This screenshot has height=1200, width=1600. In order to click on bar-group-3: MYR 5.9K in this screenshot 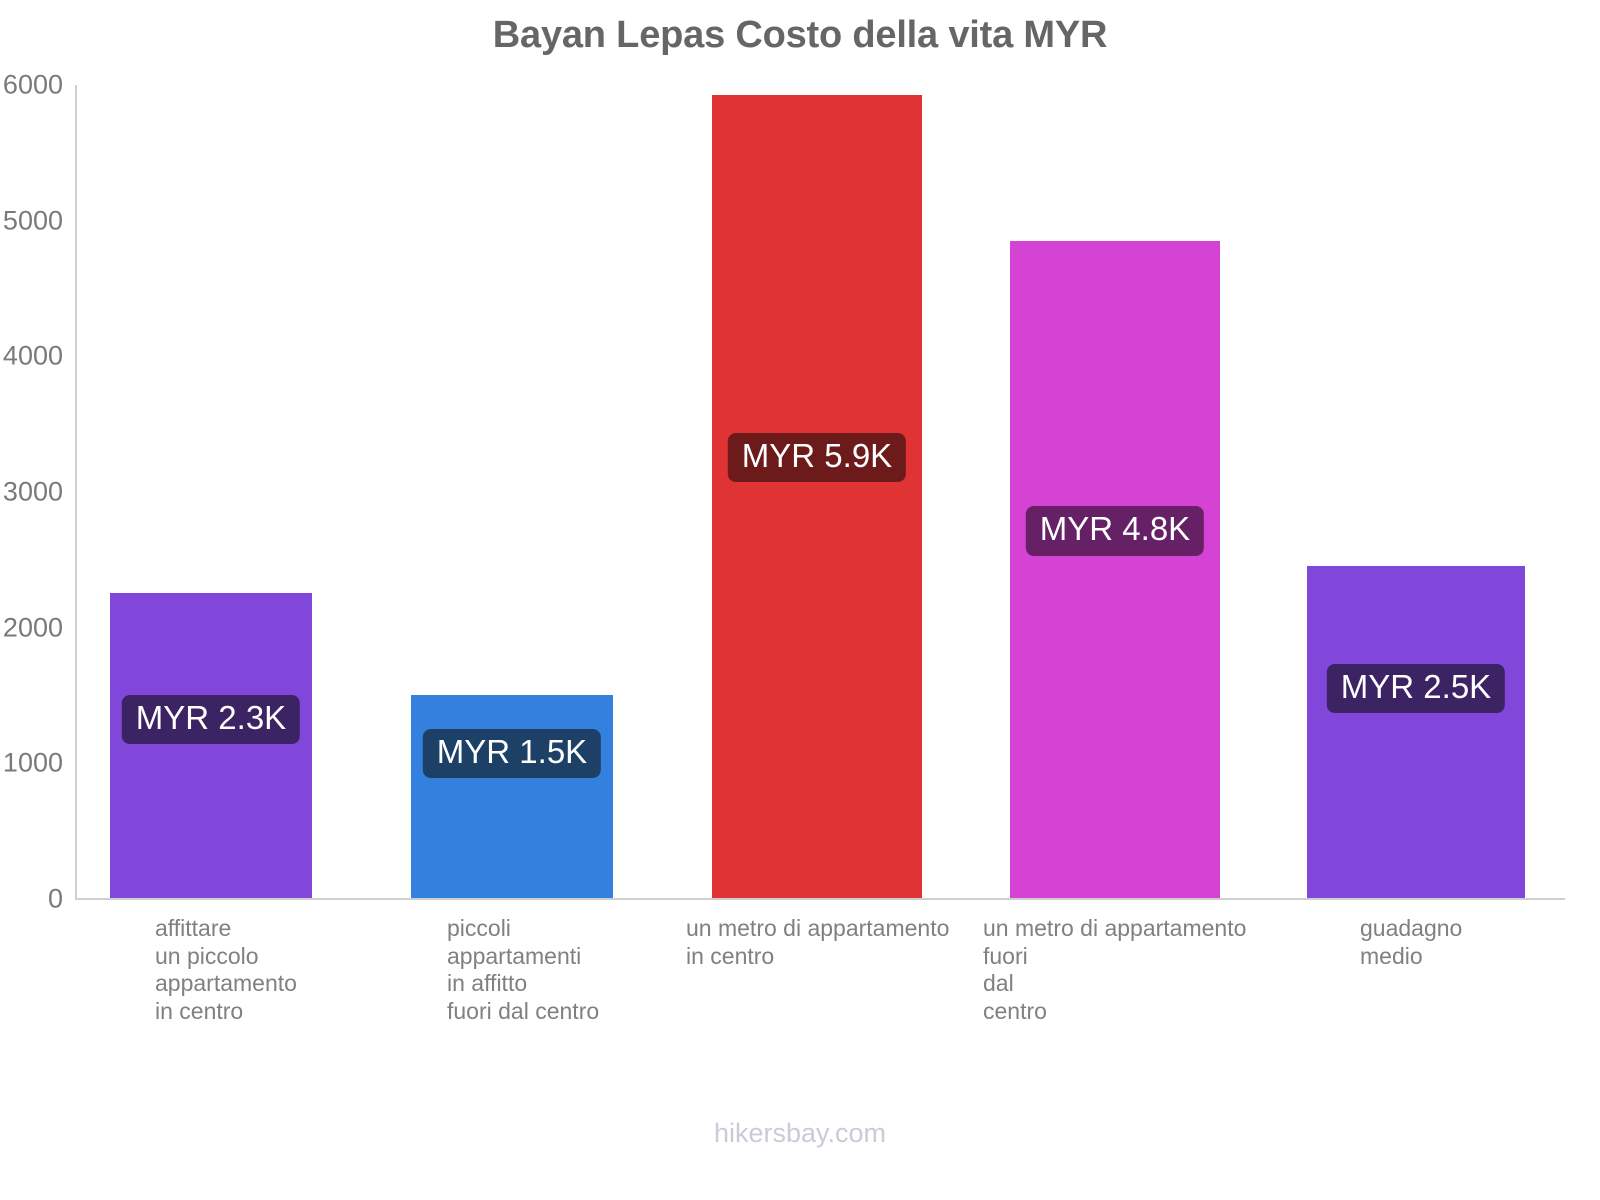, I will do `click(817, 491)`.